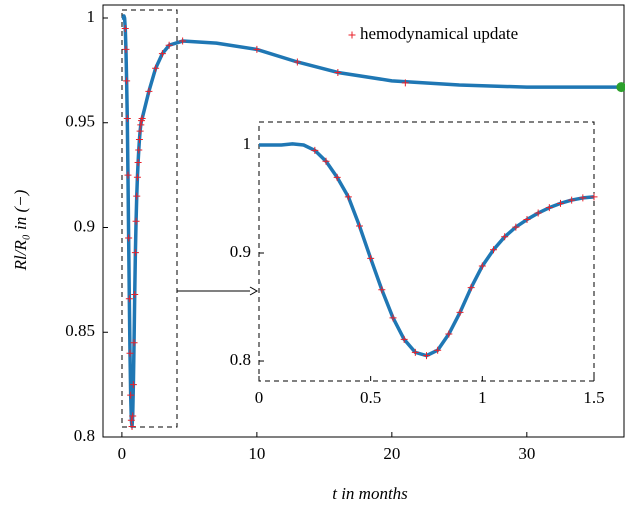  Describe the element at coordinates (80, 121) in the screenshot. I see `y-tick-label: 0.95` at that location.